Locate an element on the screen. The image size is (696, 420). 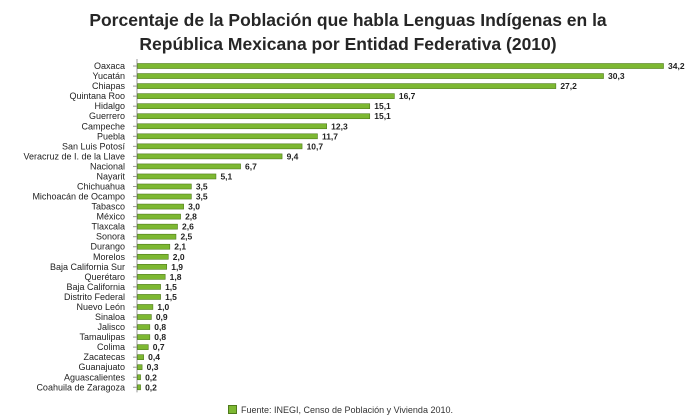
category-label: Michoacán de Ocampo is located at coordinates (78, 197).